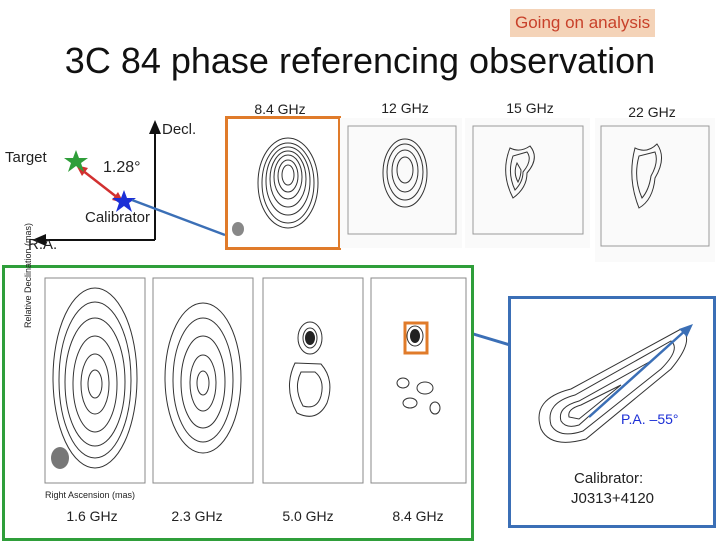 The image size is (720, 541). I want to click on calibrator-label: Calibrator, so click(118, 217).